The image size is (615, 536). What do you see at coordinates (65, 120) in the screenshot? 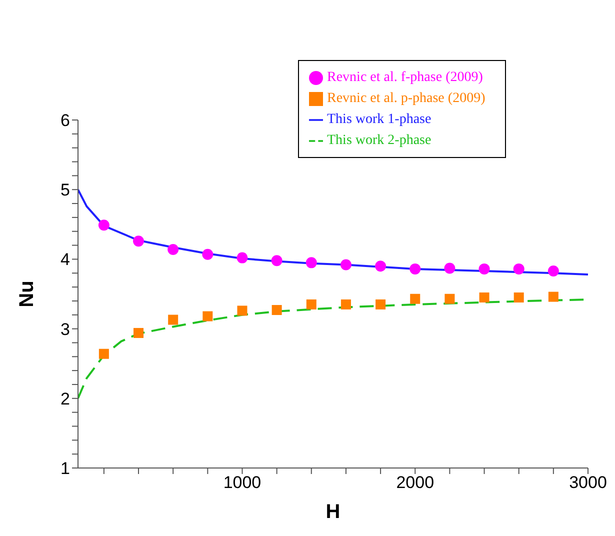
I see `y-tick-label: 6` at bounding box center [65, 120].